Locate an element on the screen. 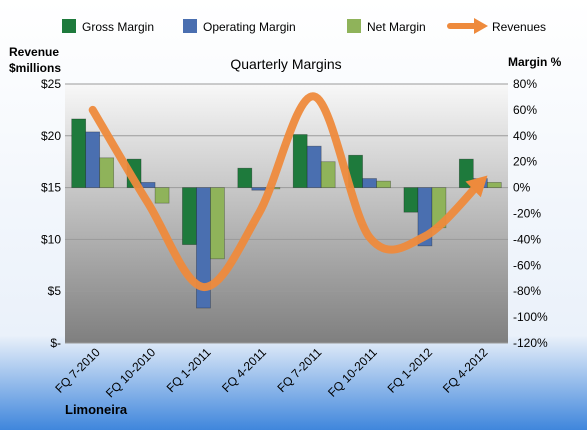  right-axis-tick-label: 0% is located at coordinates (522, 188).